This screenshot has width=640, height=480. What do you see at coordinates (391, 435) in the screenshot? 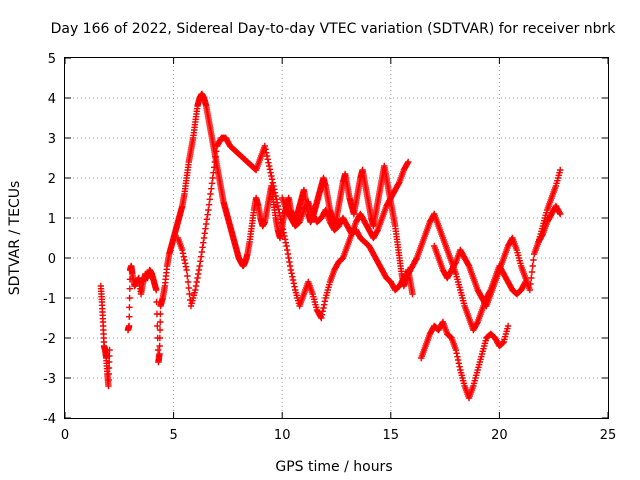
I see `x-tick-label: 15` at bounding box center [391, 435].